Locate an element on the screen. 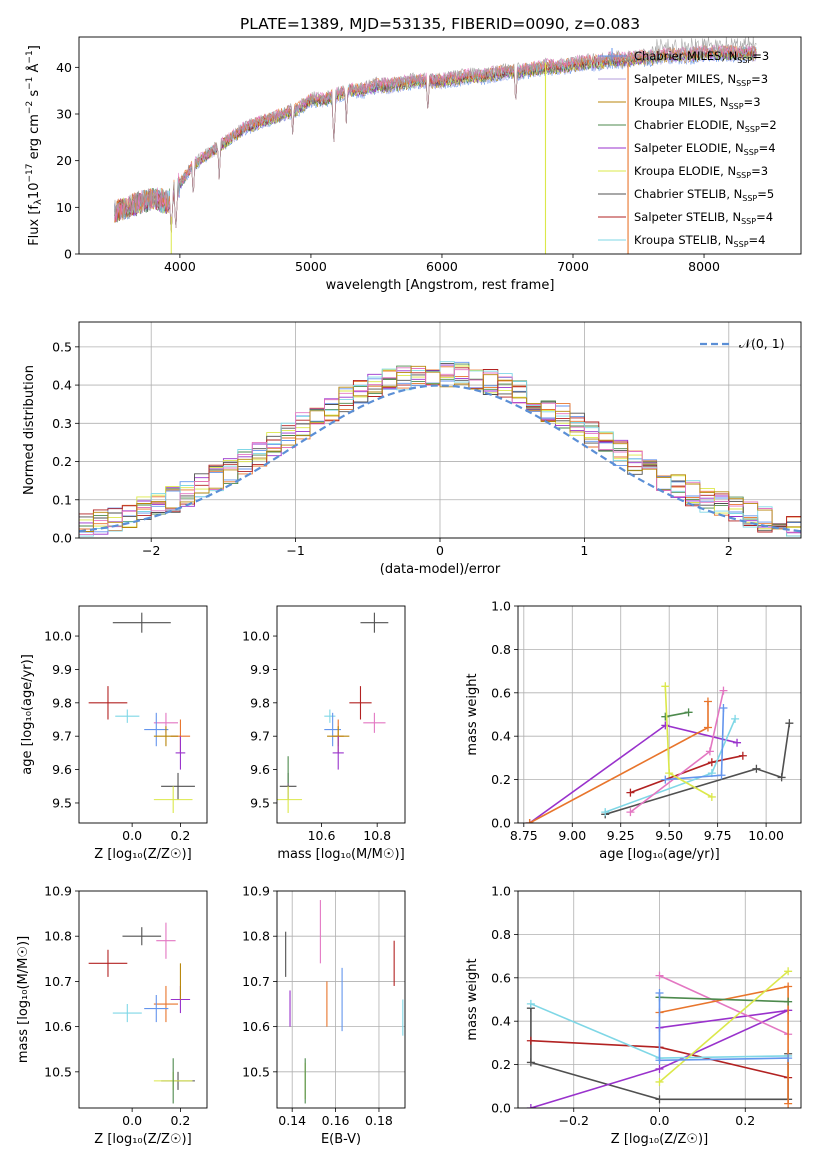  legend-entry: Chabrier STELIB, NSSP=5 is located at coordinates (704, 195).